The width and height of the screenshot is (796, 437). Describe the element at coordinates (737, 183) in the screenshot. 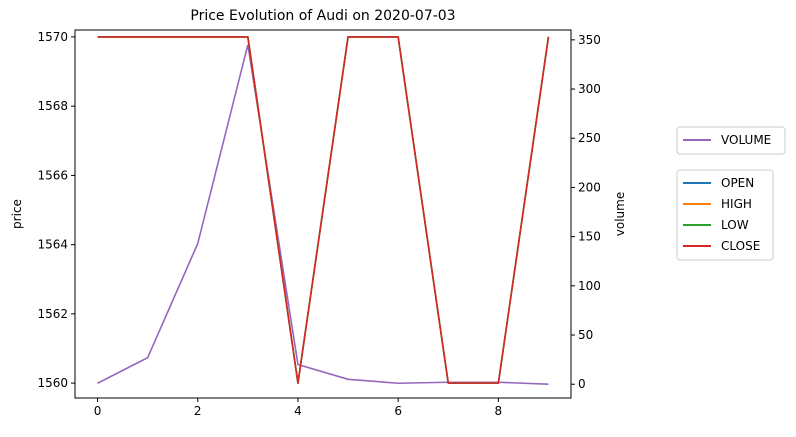

I see `legend-label-open: OPEN` at that location.